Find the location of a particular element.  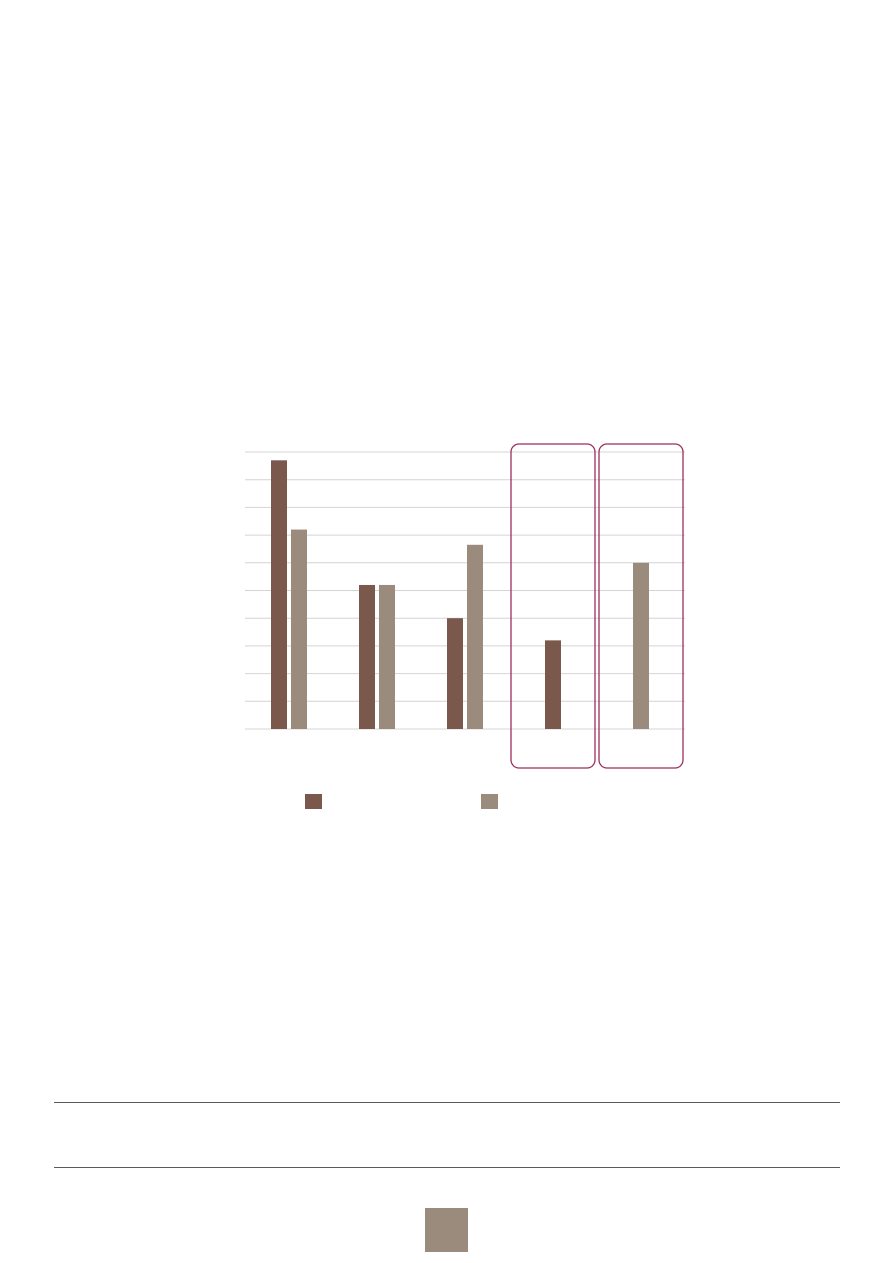

page-number-badge is located at coordinates (446, 1230).